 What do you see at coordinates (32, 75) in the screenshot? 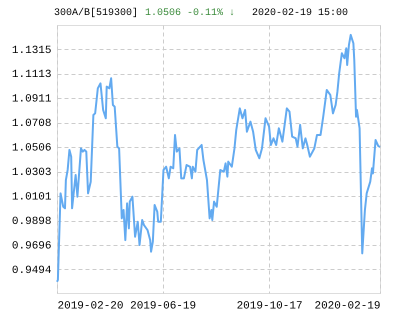
I see `y-tick-label: 1.1113` at bounding box center [32, 75].